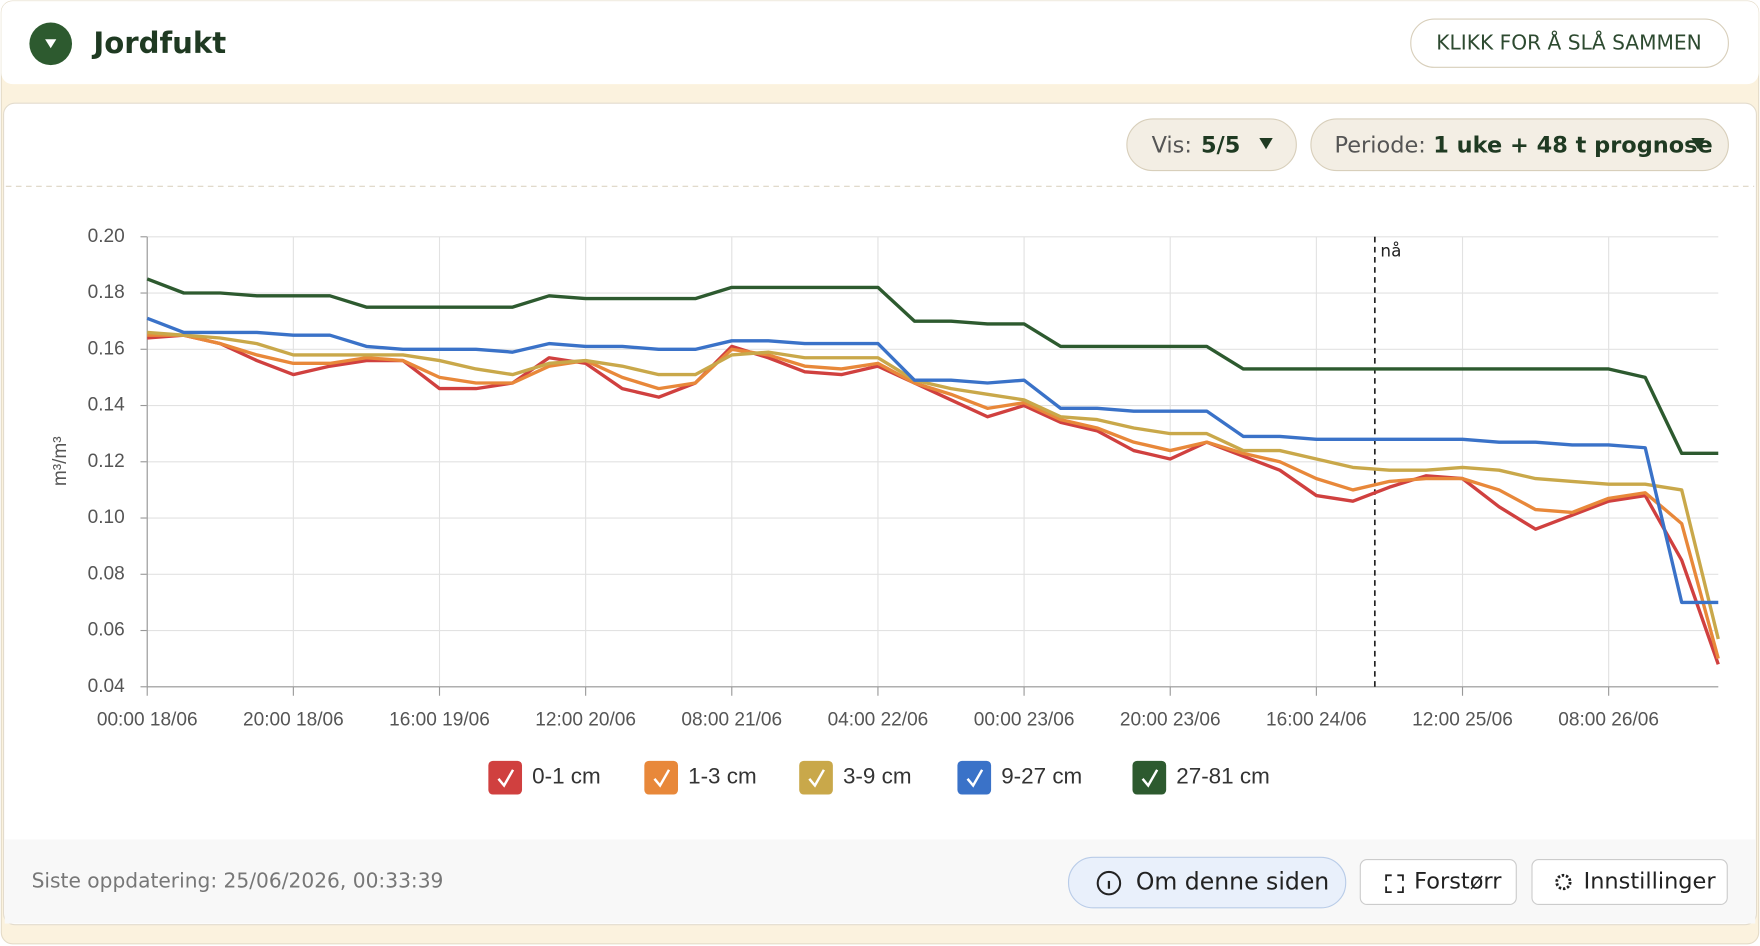 The width and height of the screenshot is (1760, 946). I want to click on period-dropdown, so click(1519, 145).